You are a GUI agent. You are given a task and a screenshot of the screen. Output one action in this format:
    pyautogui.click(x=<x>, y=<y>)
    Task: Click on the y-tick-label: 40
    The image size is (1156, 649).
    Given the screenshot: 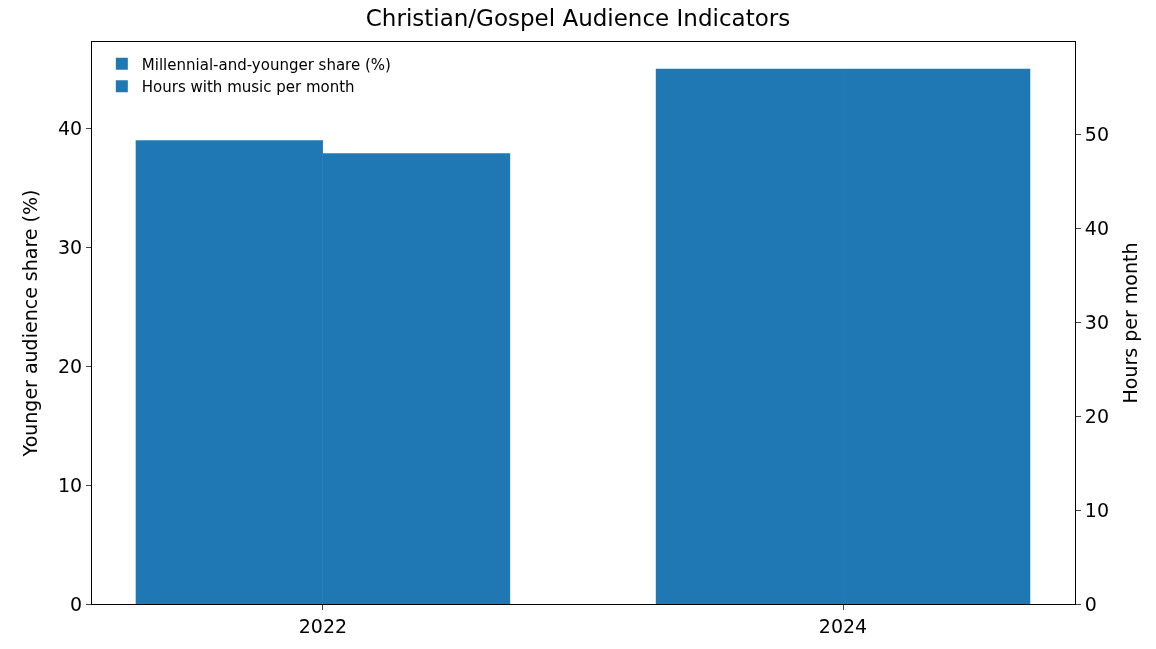 What is the action you would take?
    pyautogui.click(x=70, y=127)
    